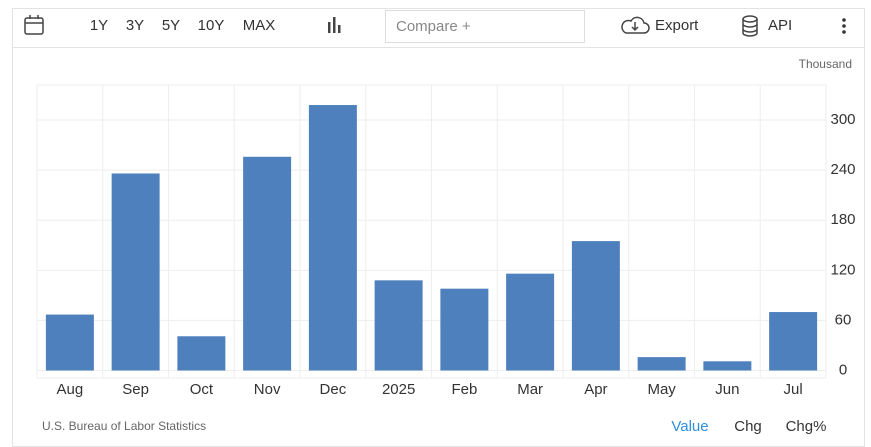 The image size is (871, 447). Describe the element at coordinates (844, 26) in the screenshot. I see `menu-icon` at that location.